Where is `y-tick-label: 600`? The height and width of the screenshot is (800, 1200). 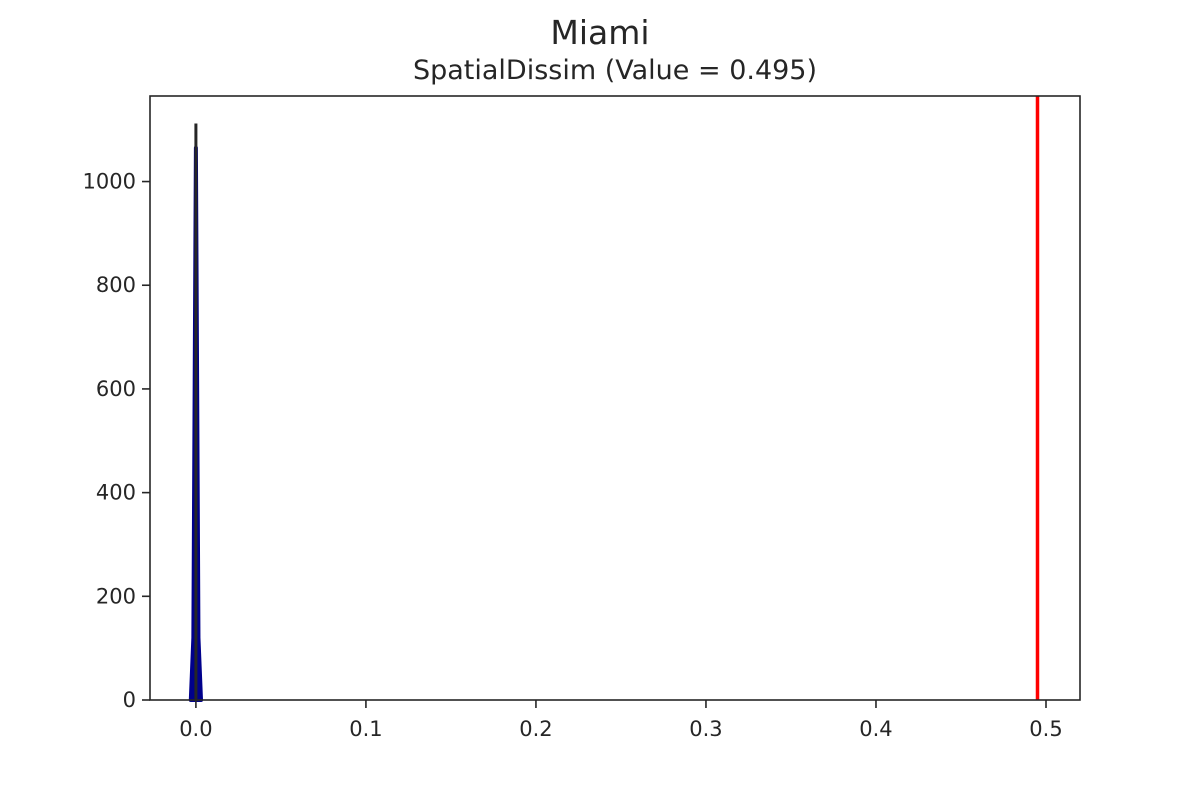 y-tick-label: 600 is located at coordinates (116, 389).